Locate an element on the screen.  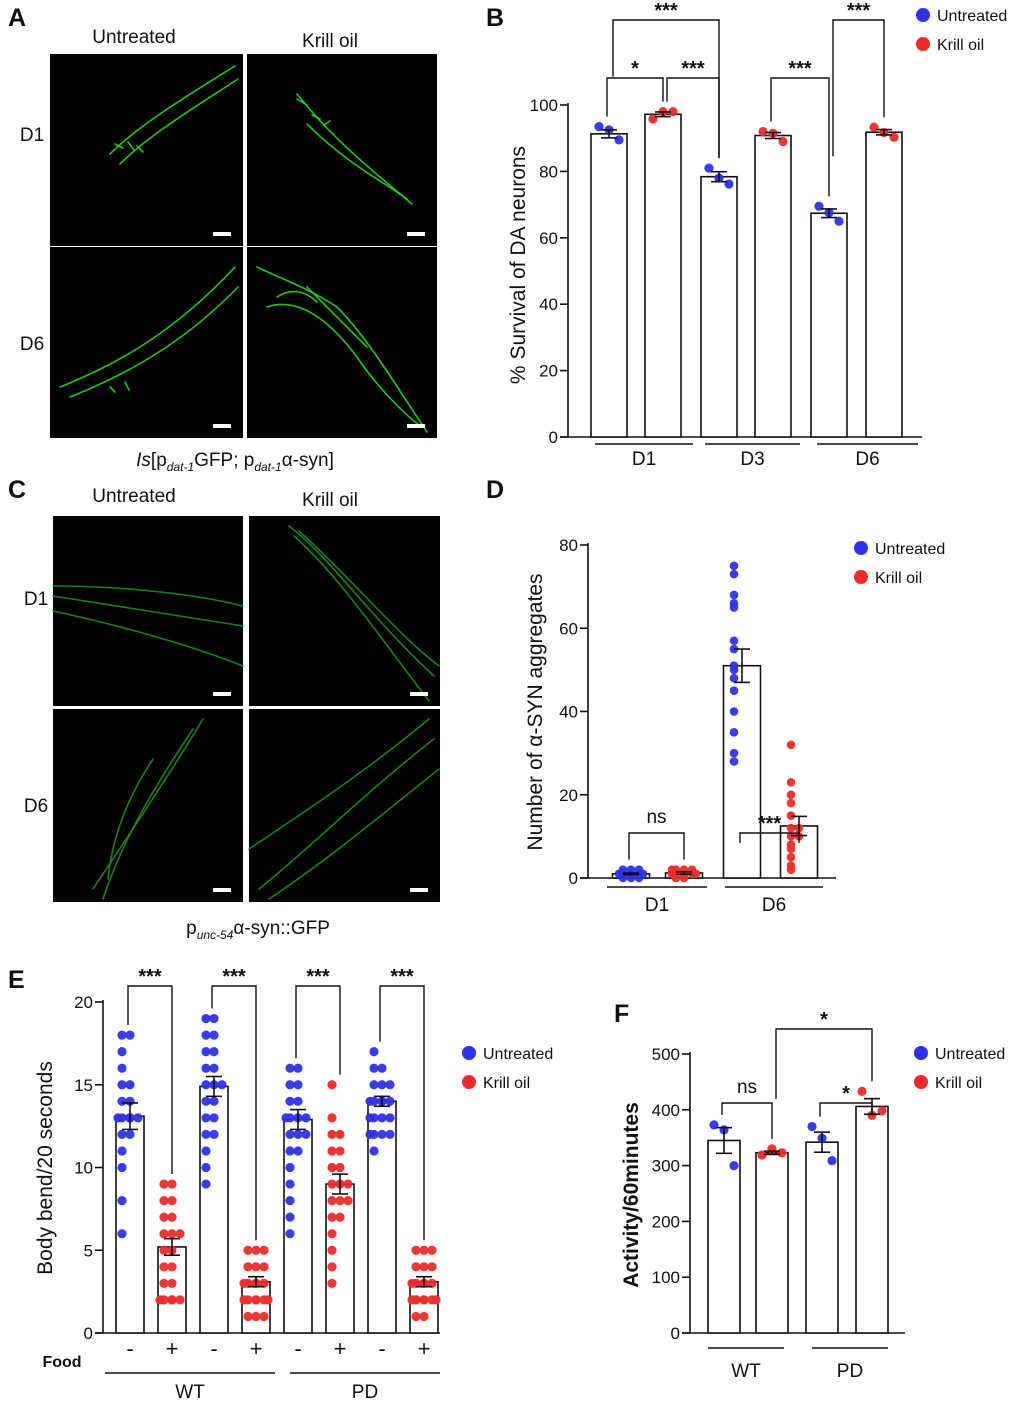
micrograph-c-d1-untreated is located at coordinates (148, 611).